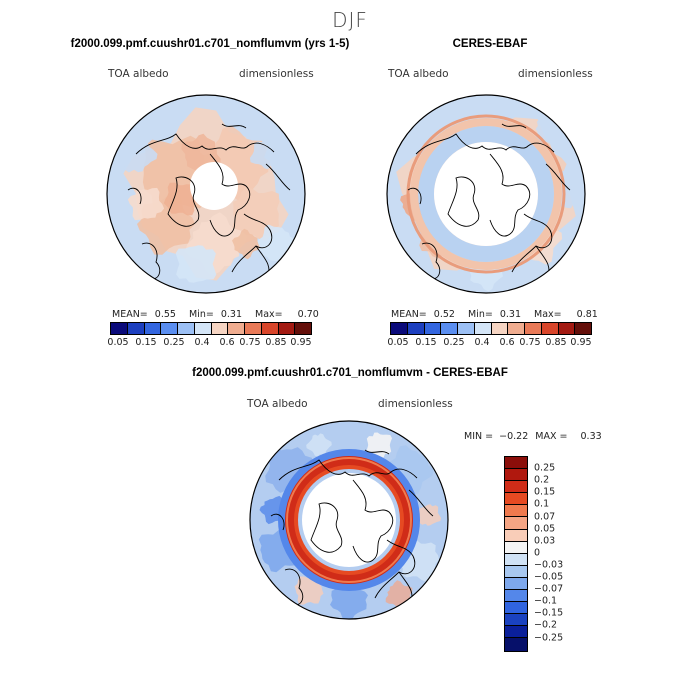  I want to click on season-title: DJF, so click(350, 20).